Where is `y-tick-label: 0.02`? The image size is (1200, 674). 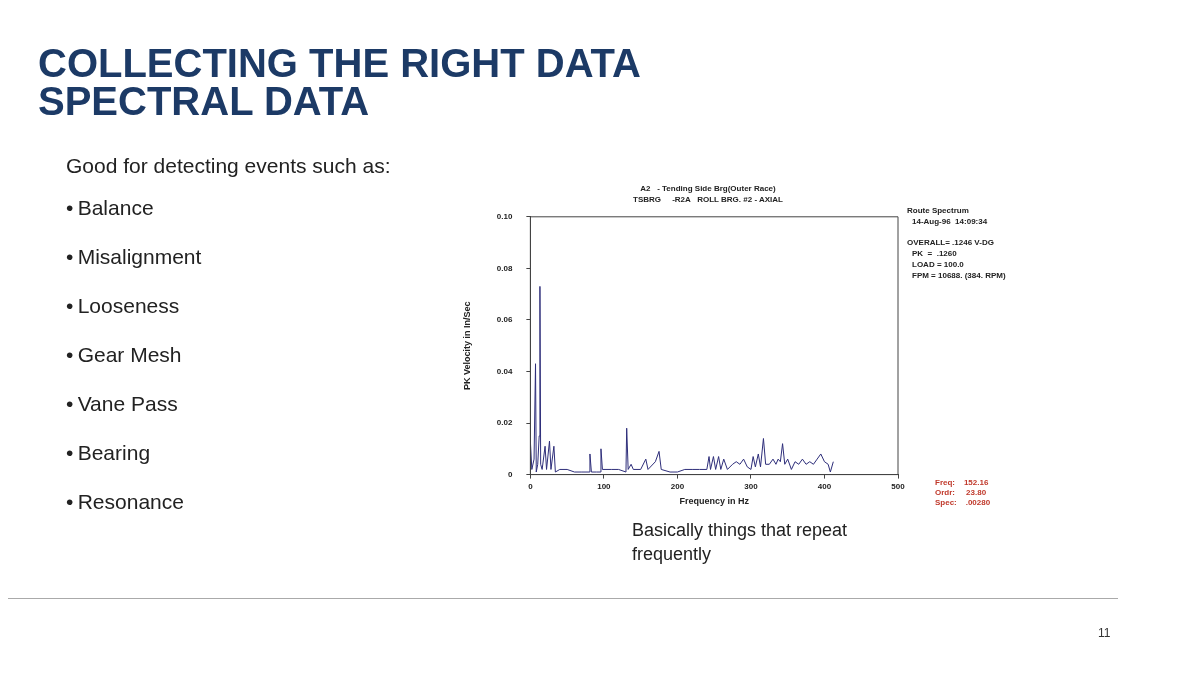 y-tick-label: 0.02 is located at coordinates (504, 423).